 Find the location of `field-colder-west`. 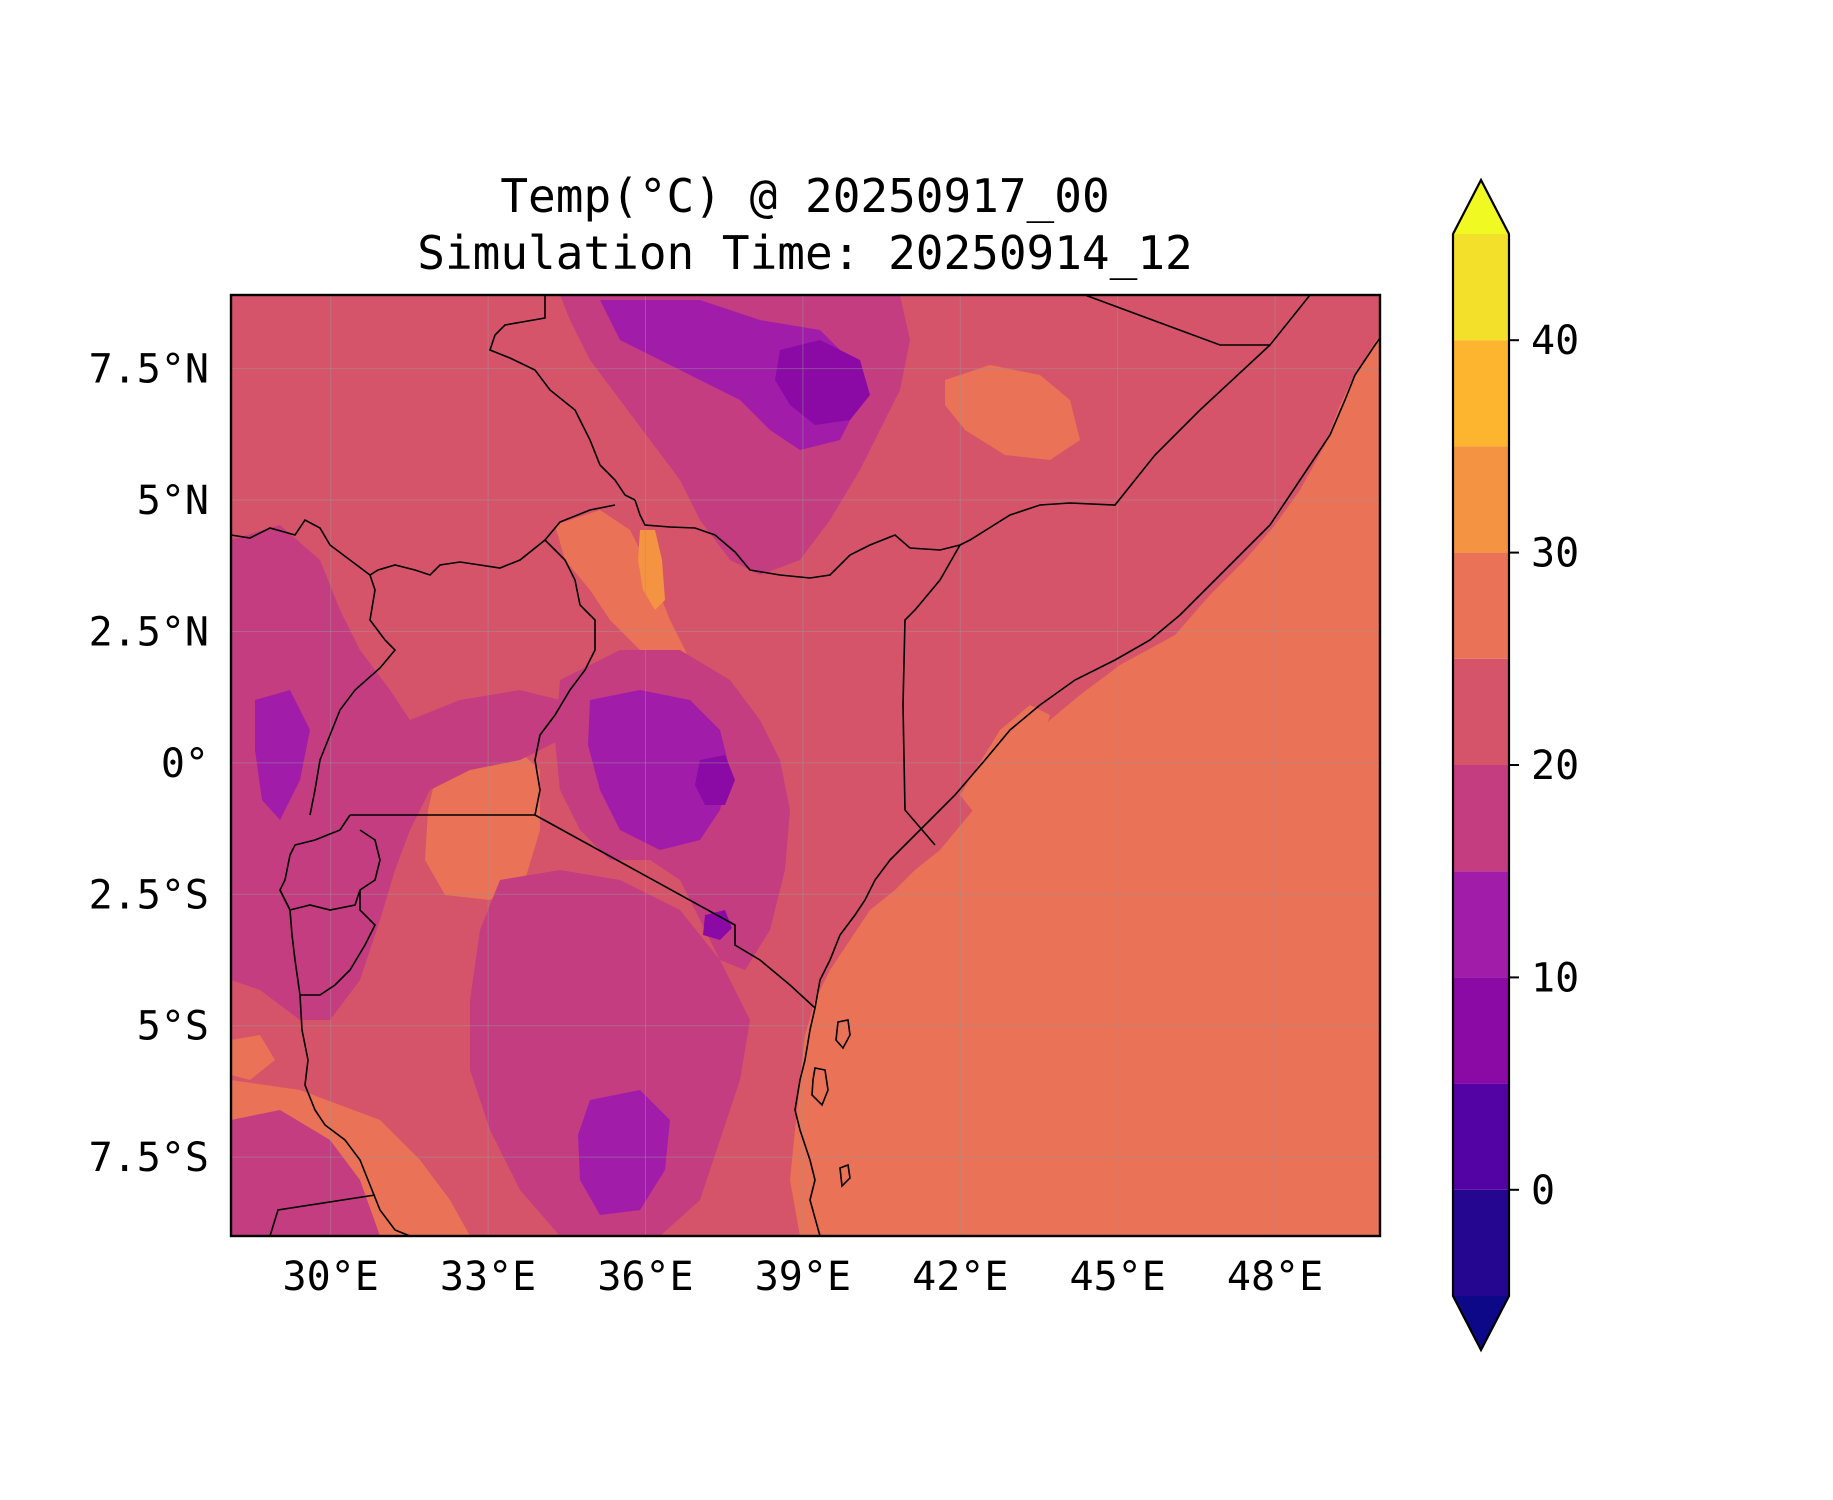

field-colder-west is located at coordinates (282, 755).